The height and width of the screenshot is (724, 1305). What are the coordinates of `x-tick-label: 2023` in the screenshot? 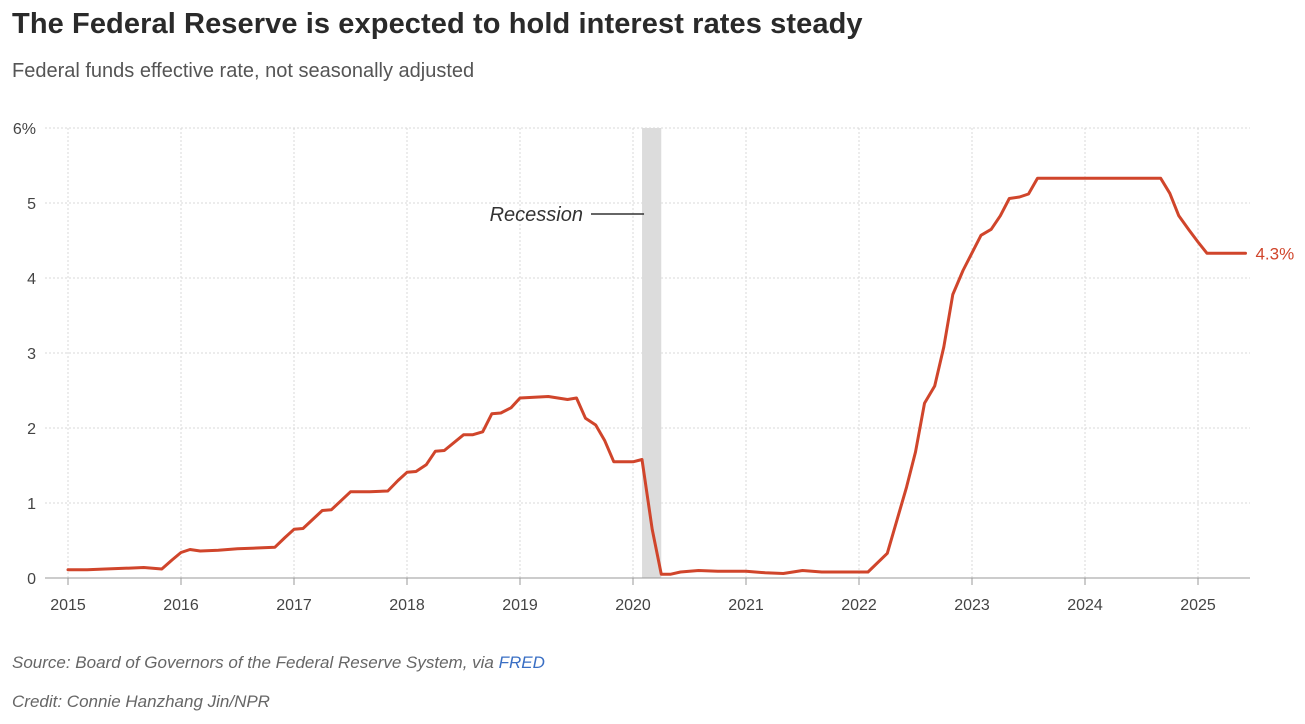 It's located at (972, 605).